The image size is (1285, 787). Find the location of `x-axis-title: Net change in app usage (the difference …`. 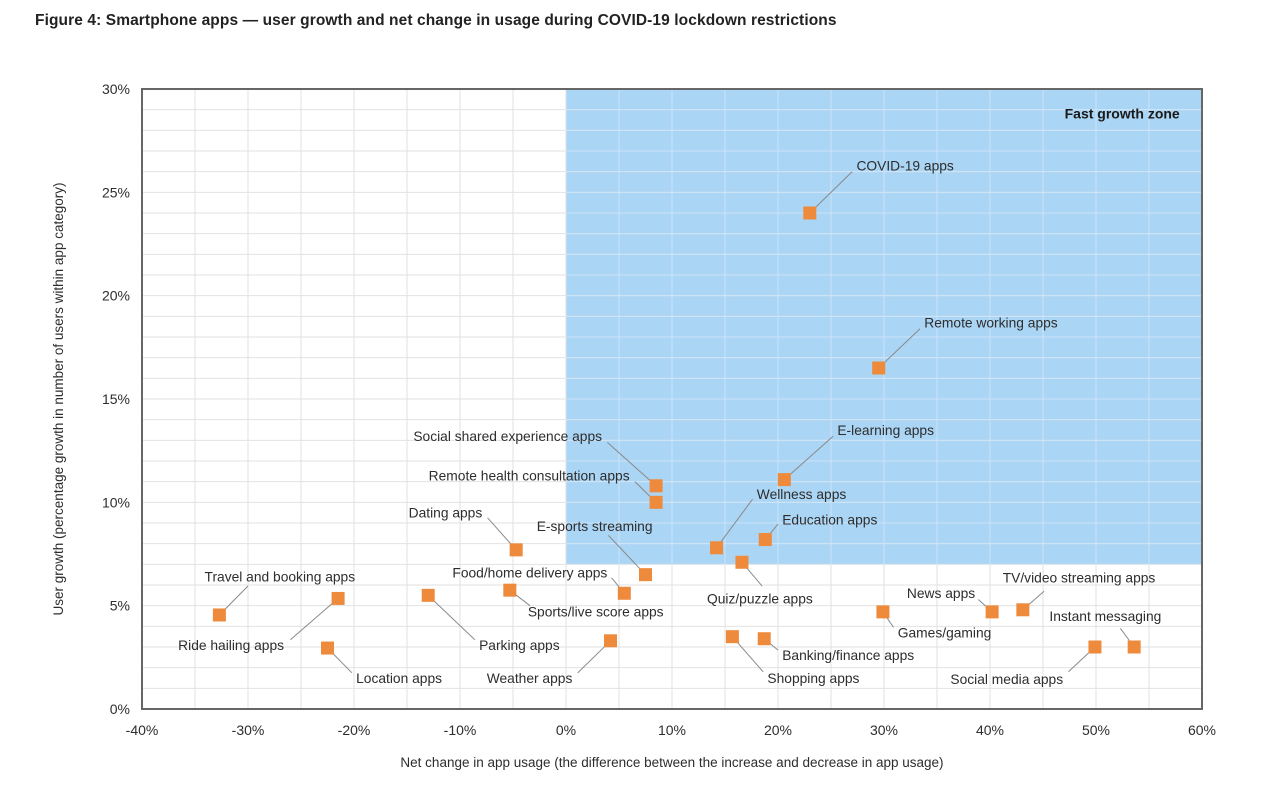

x-axis-title: Net change in app usage (the difference … is located at coordinates (671, 762).